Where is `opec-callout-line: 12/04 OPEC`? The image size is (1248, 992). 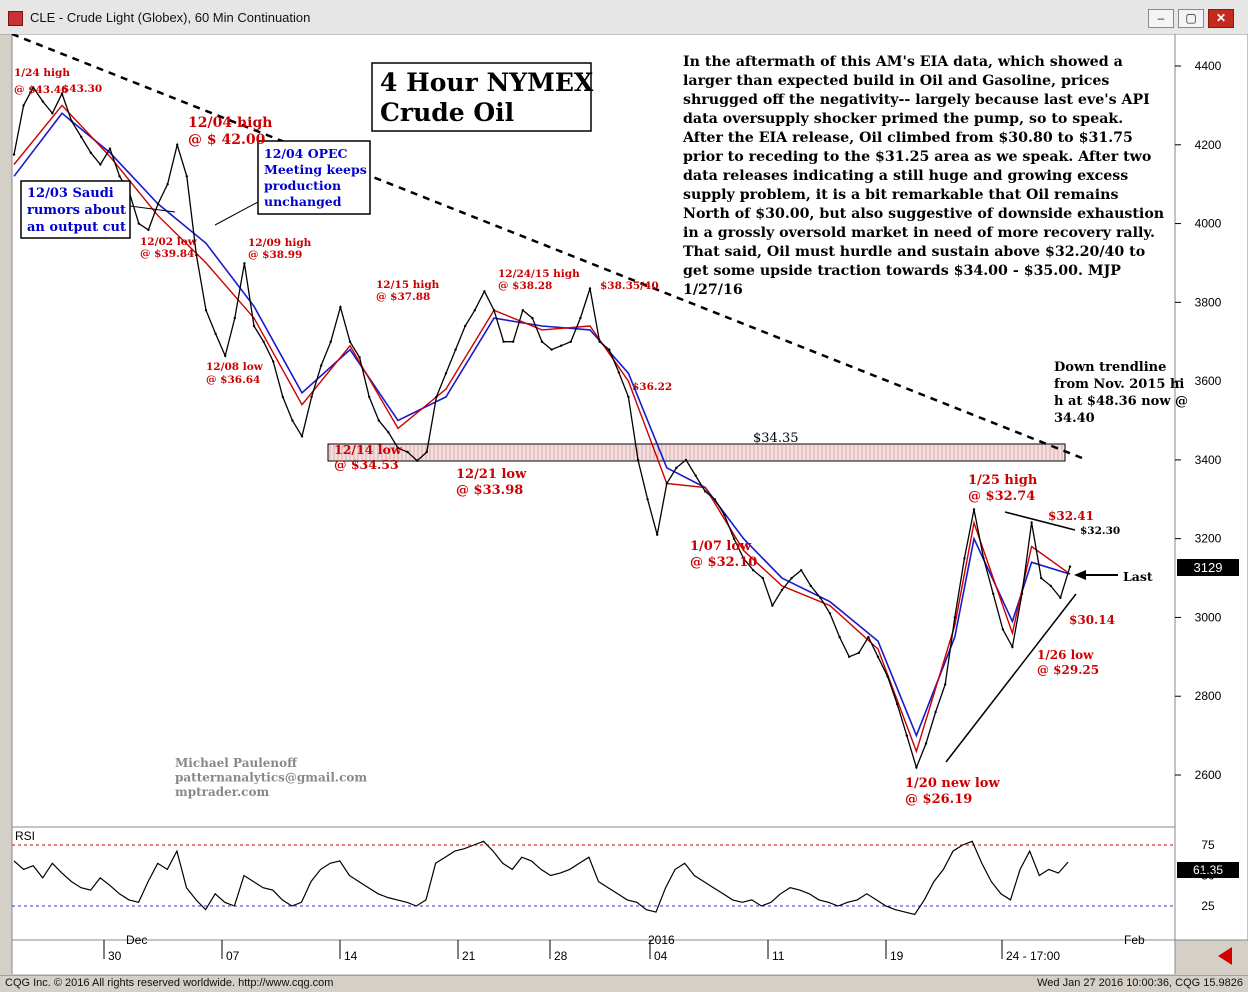
opec-callout-line: 12/04 OPEC is located at coordinates (306, 153).